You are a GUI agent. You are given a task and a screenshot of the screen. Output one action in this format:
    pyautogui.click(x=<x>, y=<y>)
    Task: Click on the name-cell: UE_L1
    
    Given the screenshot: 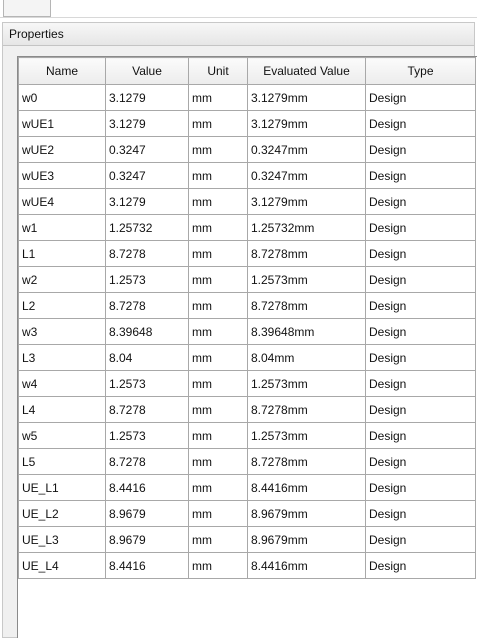 What is the action you would take?
    pyautogui.click(x=62, y=487)
    